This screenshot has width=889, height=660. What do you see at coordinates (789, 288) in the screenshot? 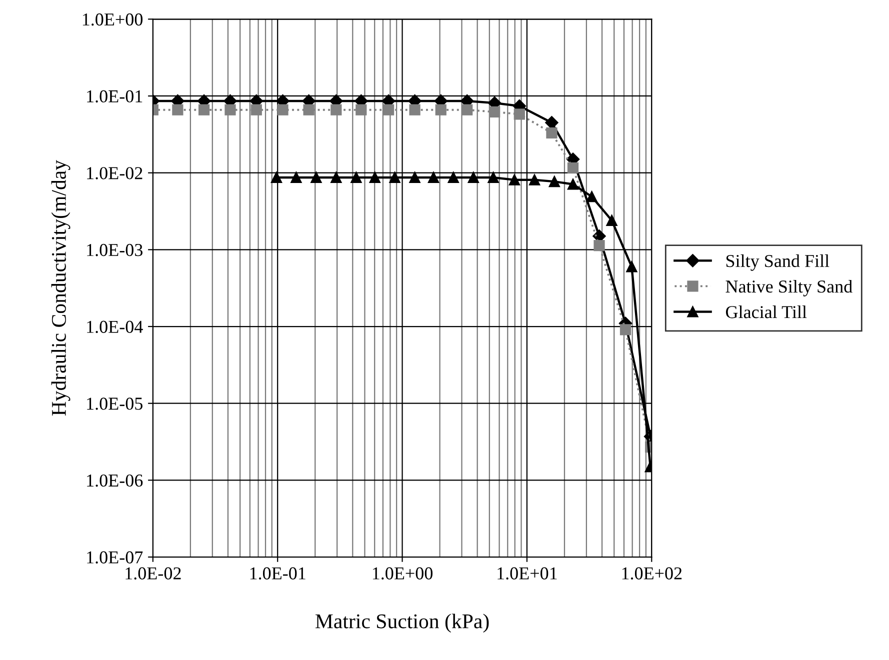
I see `legend-label: Native Silty Sand` at bounding box center [789, 288].